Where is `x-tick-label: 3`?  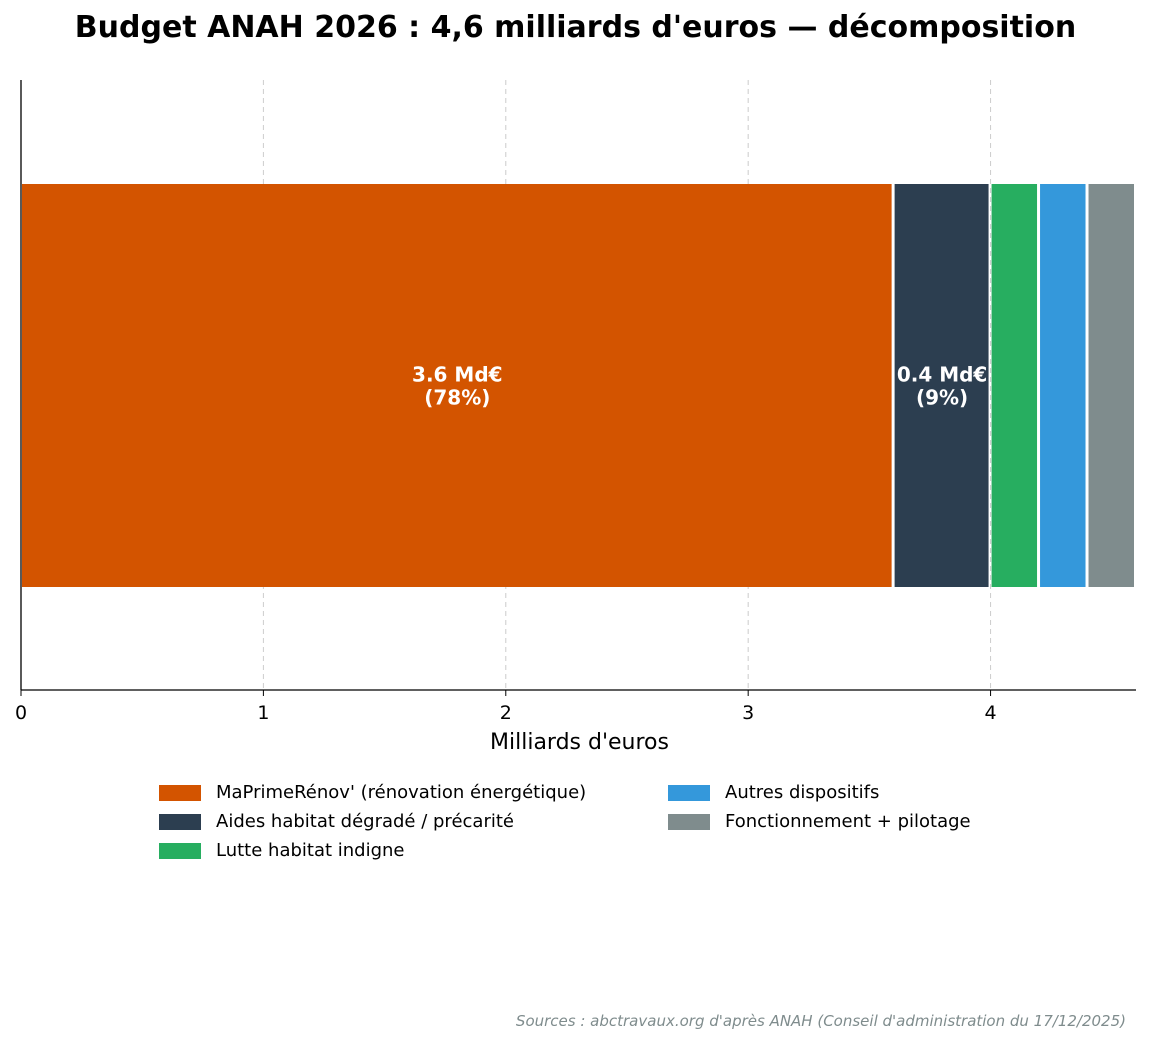 x-tick-label: 3 is located at coordinates (748, 713).